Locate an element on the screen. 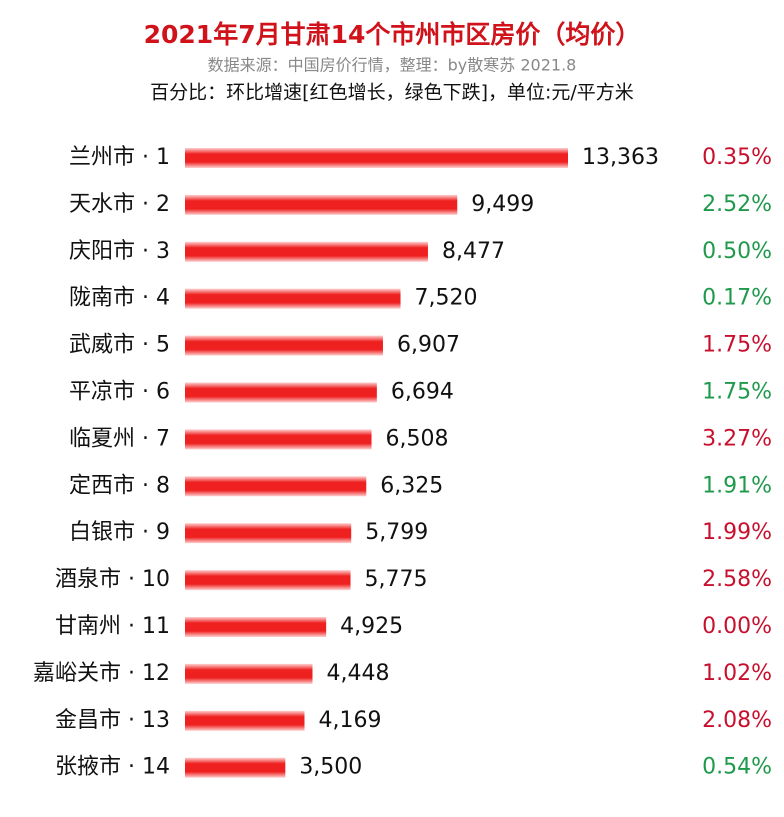  y-tick-label: 甘南州 · 11 is located at coordinates (112, 626).